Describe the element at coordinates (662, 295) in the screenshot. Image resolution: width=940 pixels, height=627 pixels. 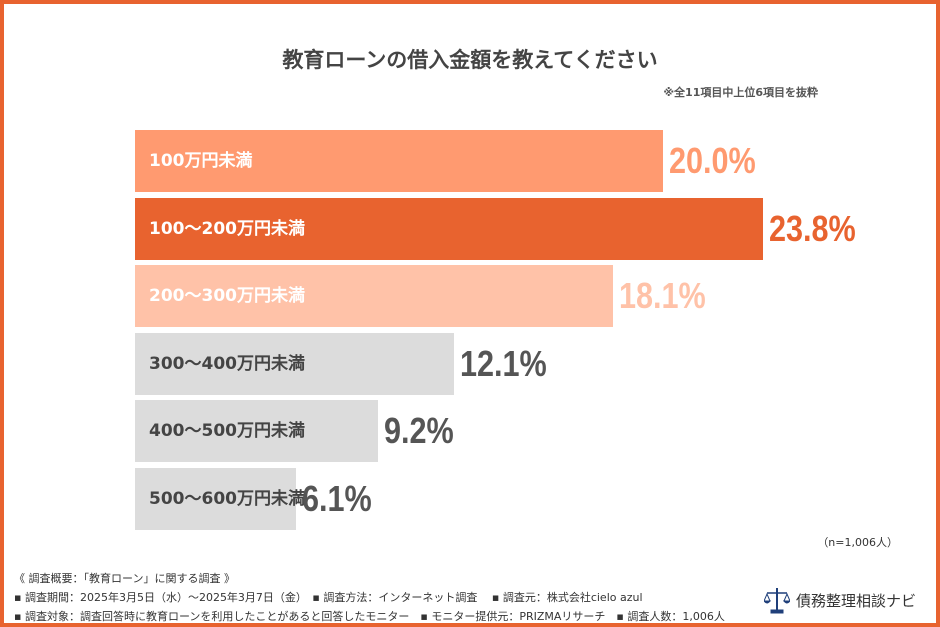
I see `value-label: 18.1%` at that location.